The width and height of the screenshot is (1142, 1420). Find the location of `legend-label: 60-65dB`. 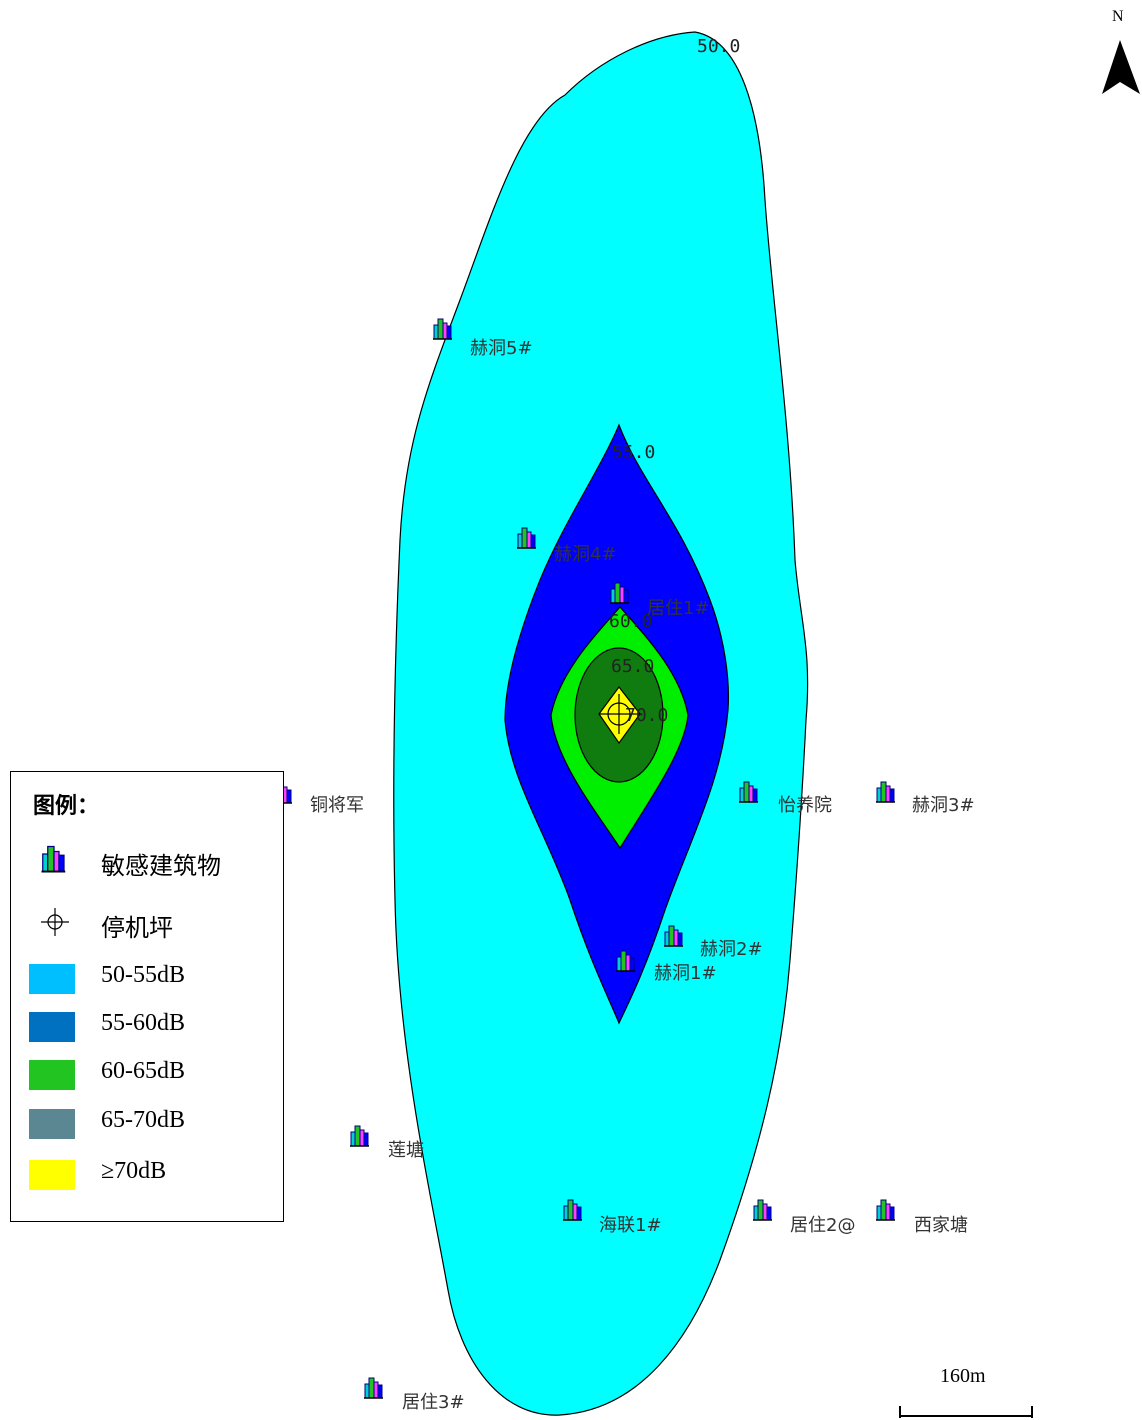

legend-label: 60-65dB is located at coordinates (143, 1071).